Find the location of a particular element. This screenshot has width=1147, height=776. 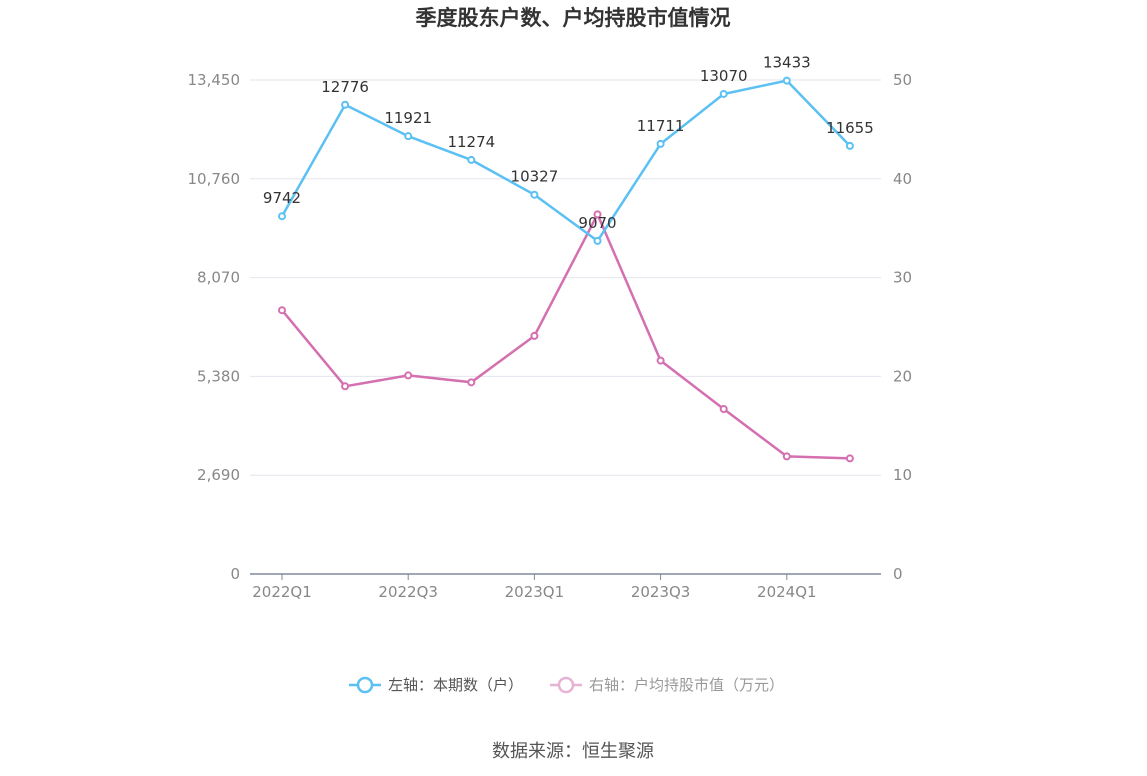

left-tick-label: 8,070 is located at coordinates (218, 278).